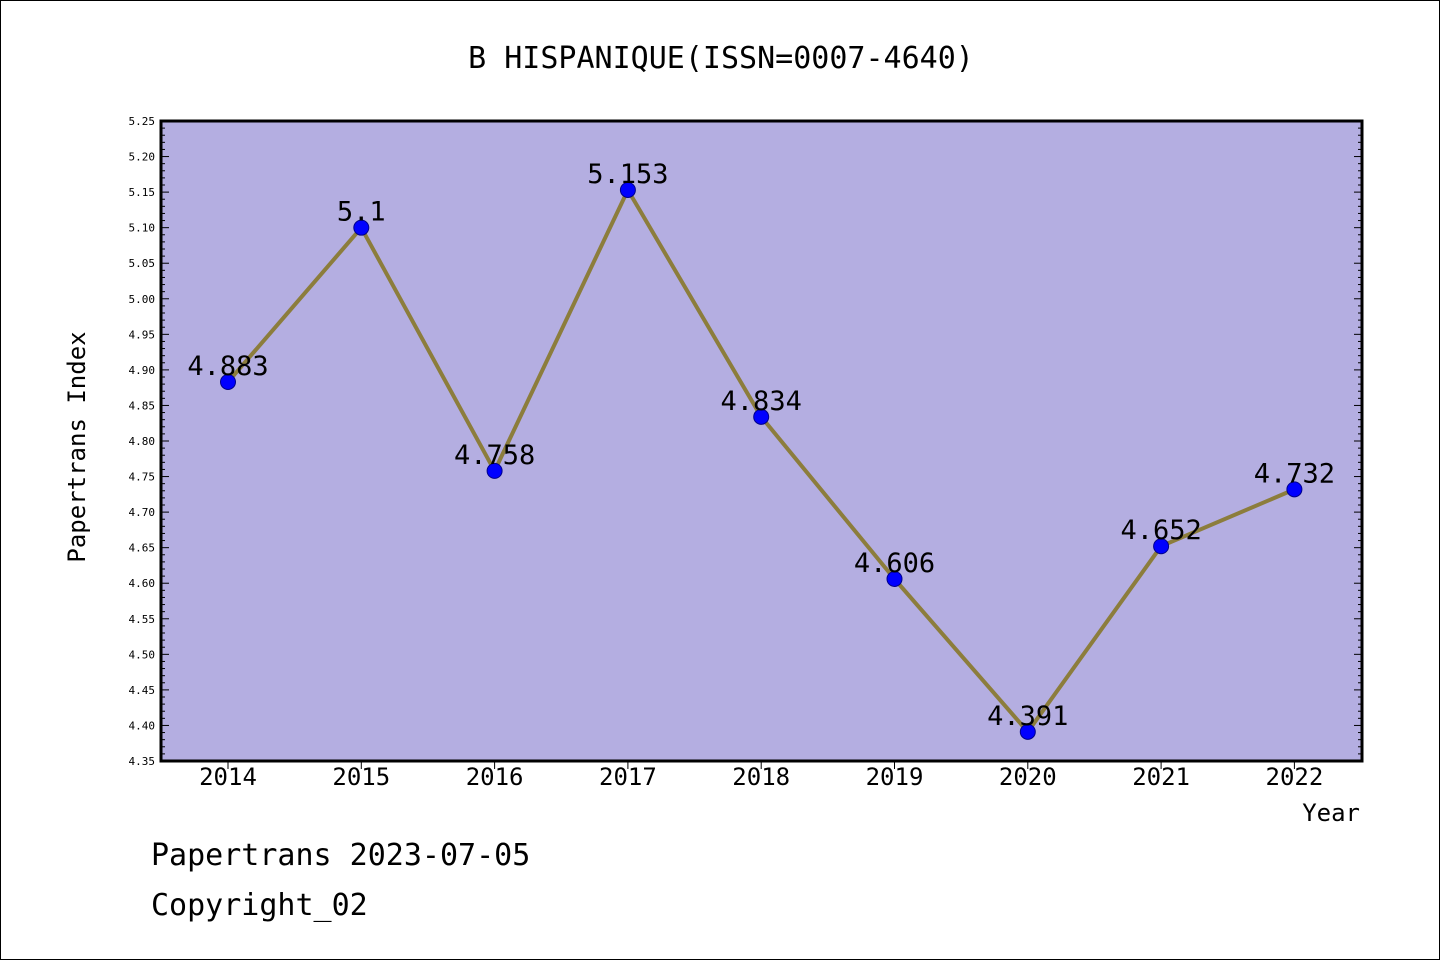  I want to click on y-tick-label: 4.80, so click(142, 441).